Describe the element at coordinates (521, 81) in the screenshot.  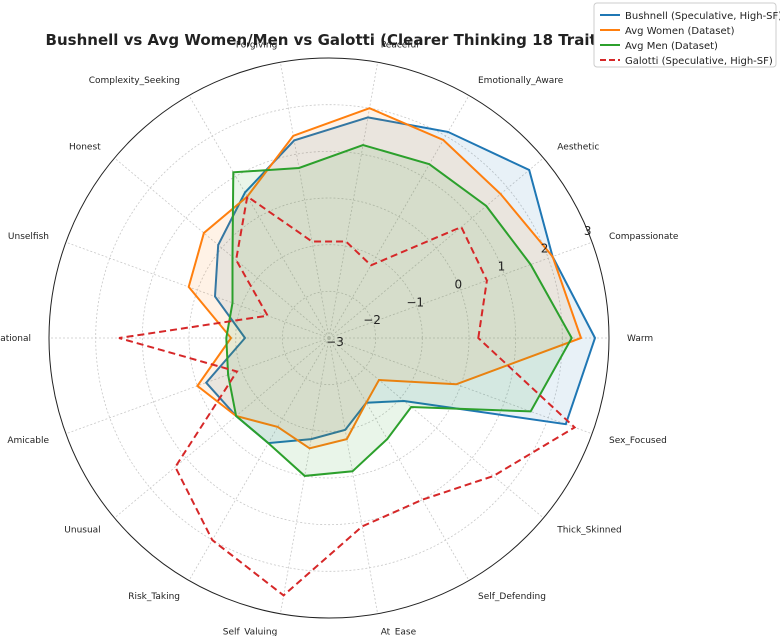
I see `category-label: Emotionally_Aware` at that location.